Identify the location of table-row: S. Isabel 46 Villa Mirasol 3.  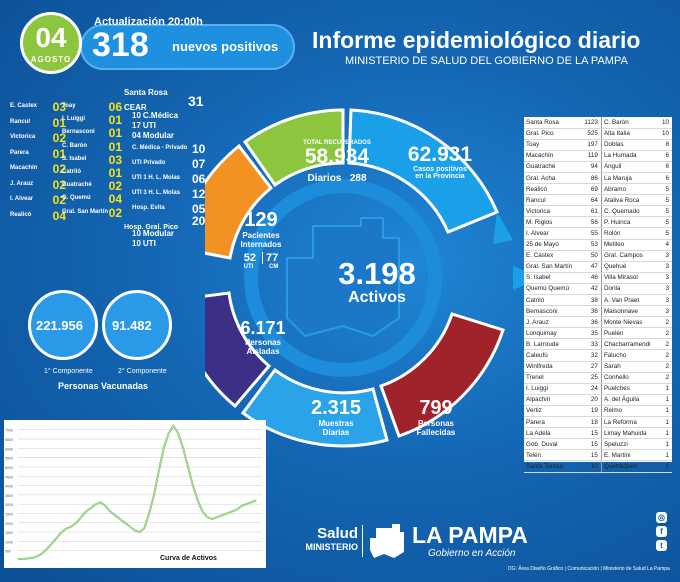
(598, 278).